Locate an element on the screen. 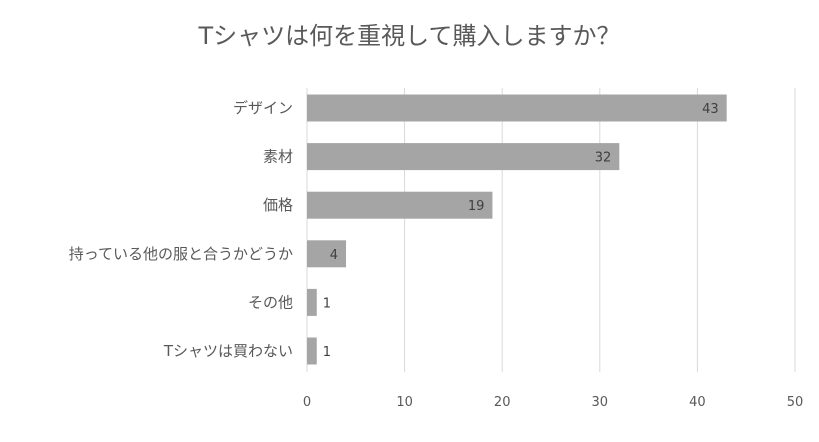 The height and width of the screenshot is (442, 819). x-tick-label: 40 is located at coordinates (697, 402).